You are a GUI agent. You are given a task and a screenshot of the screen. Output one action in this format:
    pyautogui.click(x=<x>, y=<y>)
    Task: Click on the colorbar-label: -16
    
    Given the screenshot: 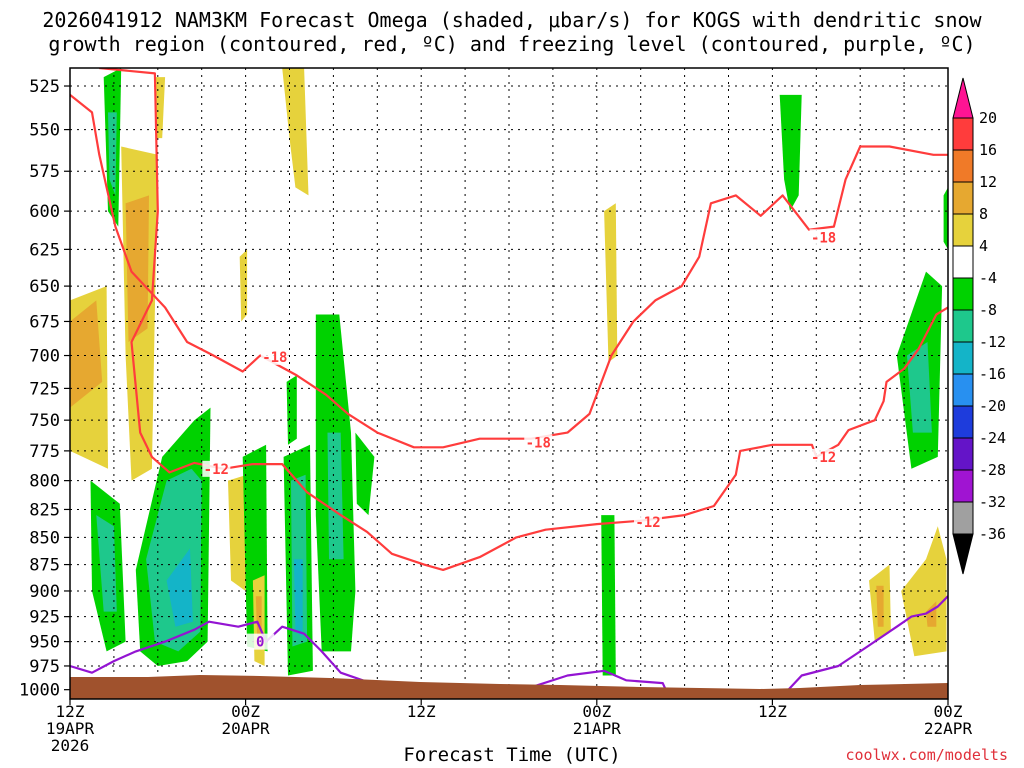 What is the action you would take?
    pyautogui.click(x=992, y=374)
    